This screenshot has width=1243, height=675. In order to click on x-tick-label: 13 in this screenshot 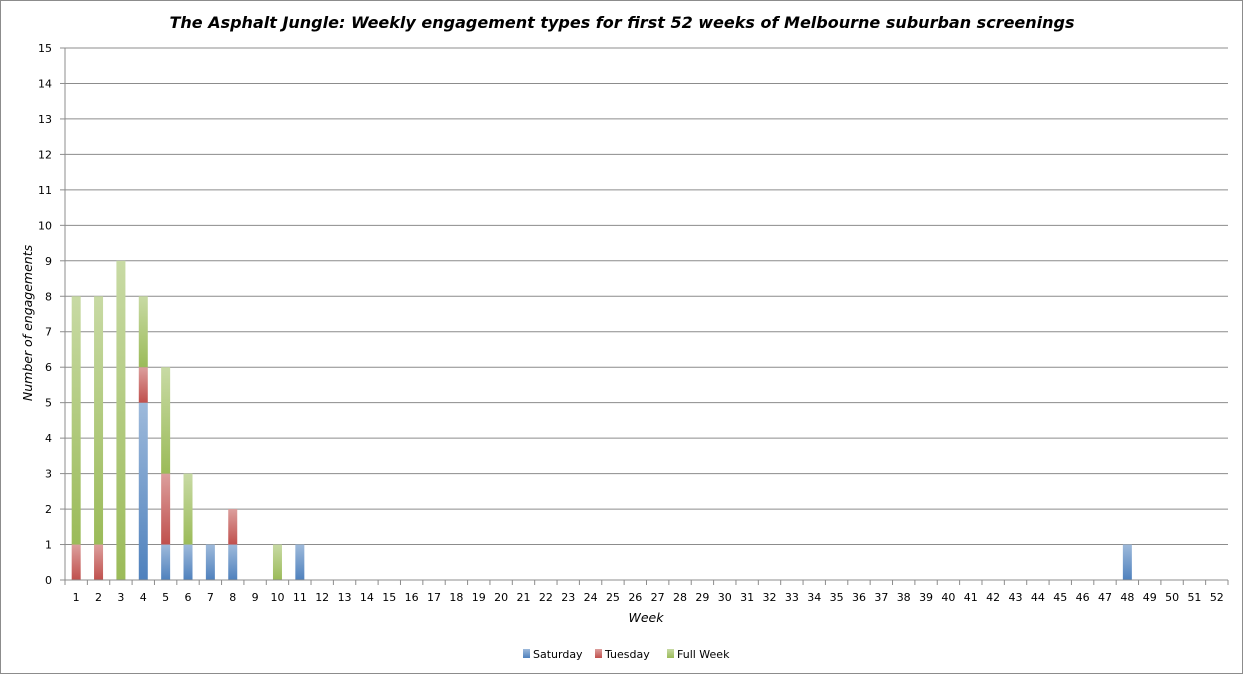, I will do `click(345, 597)`.